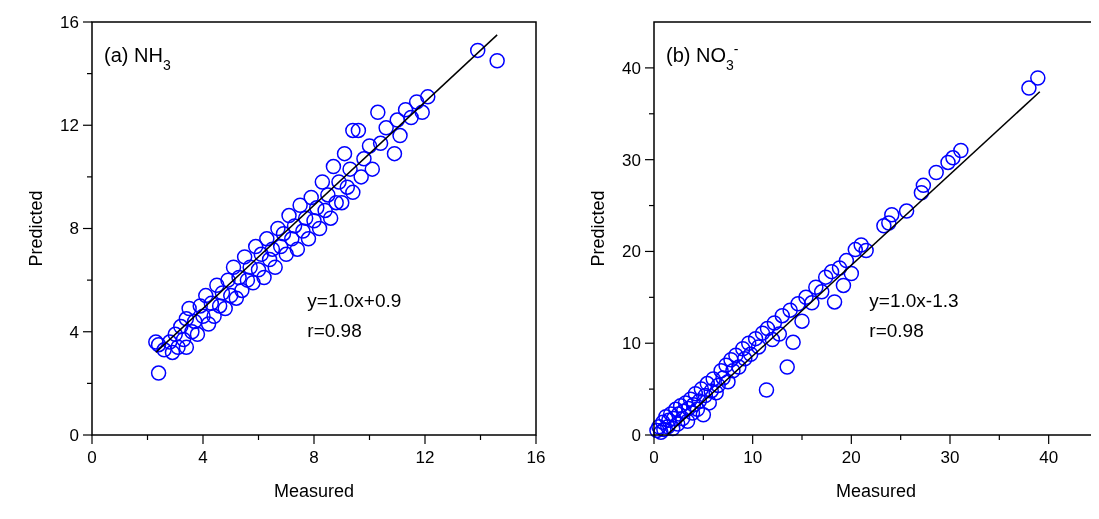 Image resolution: width=1099 pixels, height=519 pixels. What do you see at coordinates (631, 252) in the screenshot?
I see `y-tick-label: 20` at bounding box center [631, 252].